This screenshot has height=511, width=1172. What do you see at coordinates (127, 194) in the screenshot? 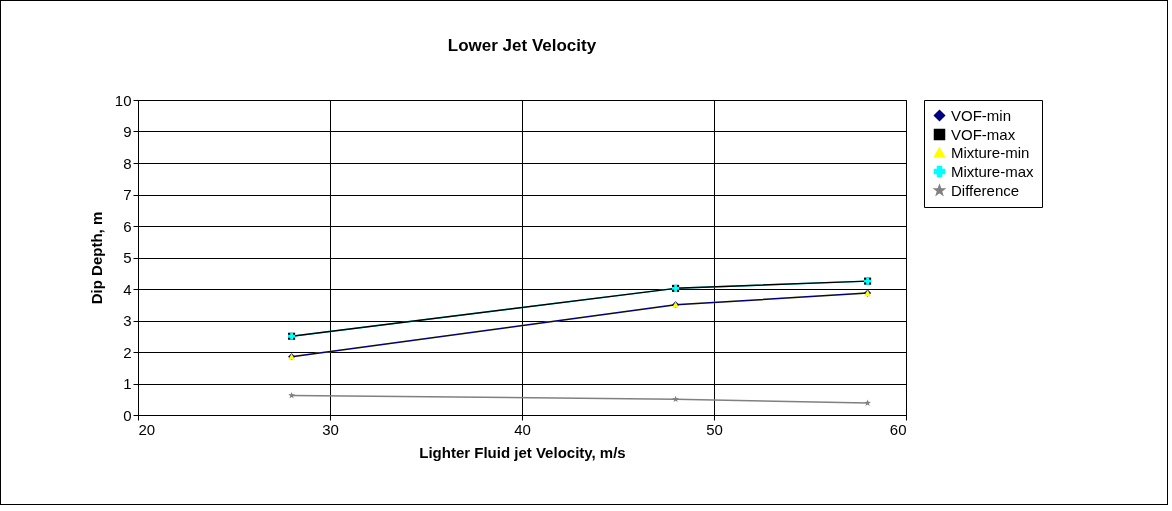
I see `y-tick-label: 7` at bounding box center [127, 194].